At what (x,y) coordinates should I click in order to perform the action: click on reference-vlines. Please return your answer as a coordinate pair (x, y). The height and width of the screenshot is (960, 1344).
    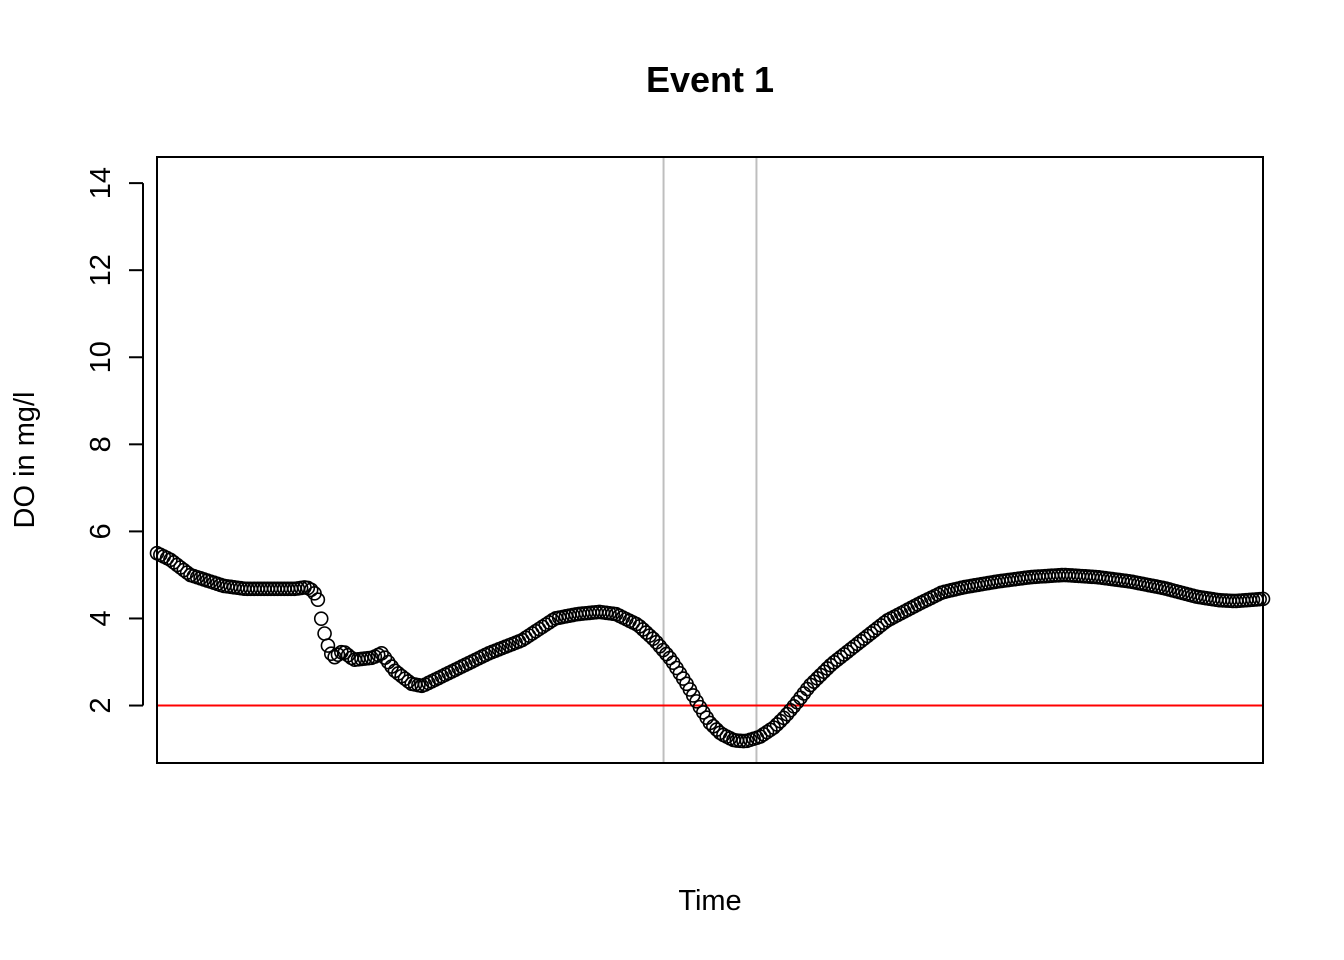
    Looking at the image, I should click on (710, 460).